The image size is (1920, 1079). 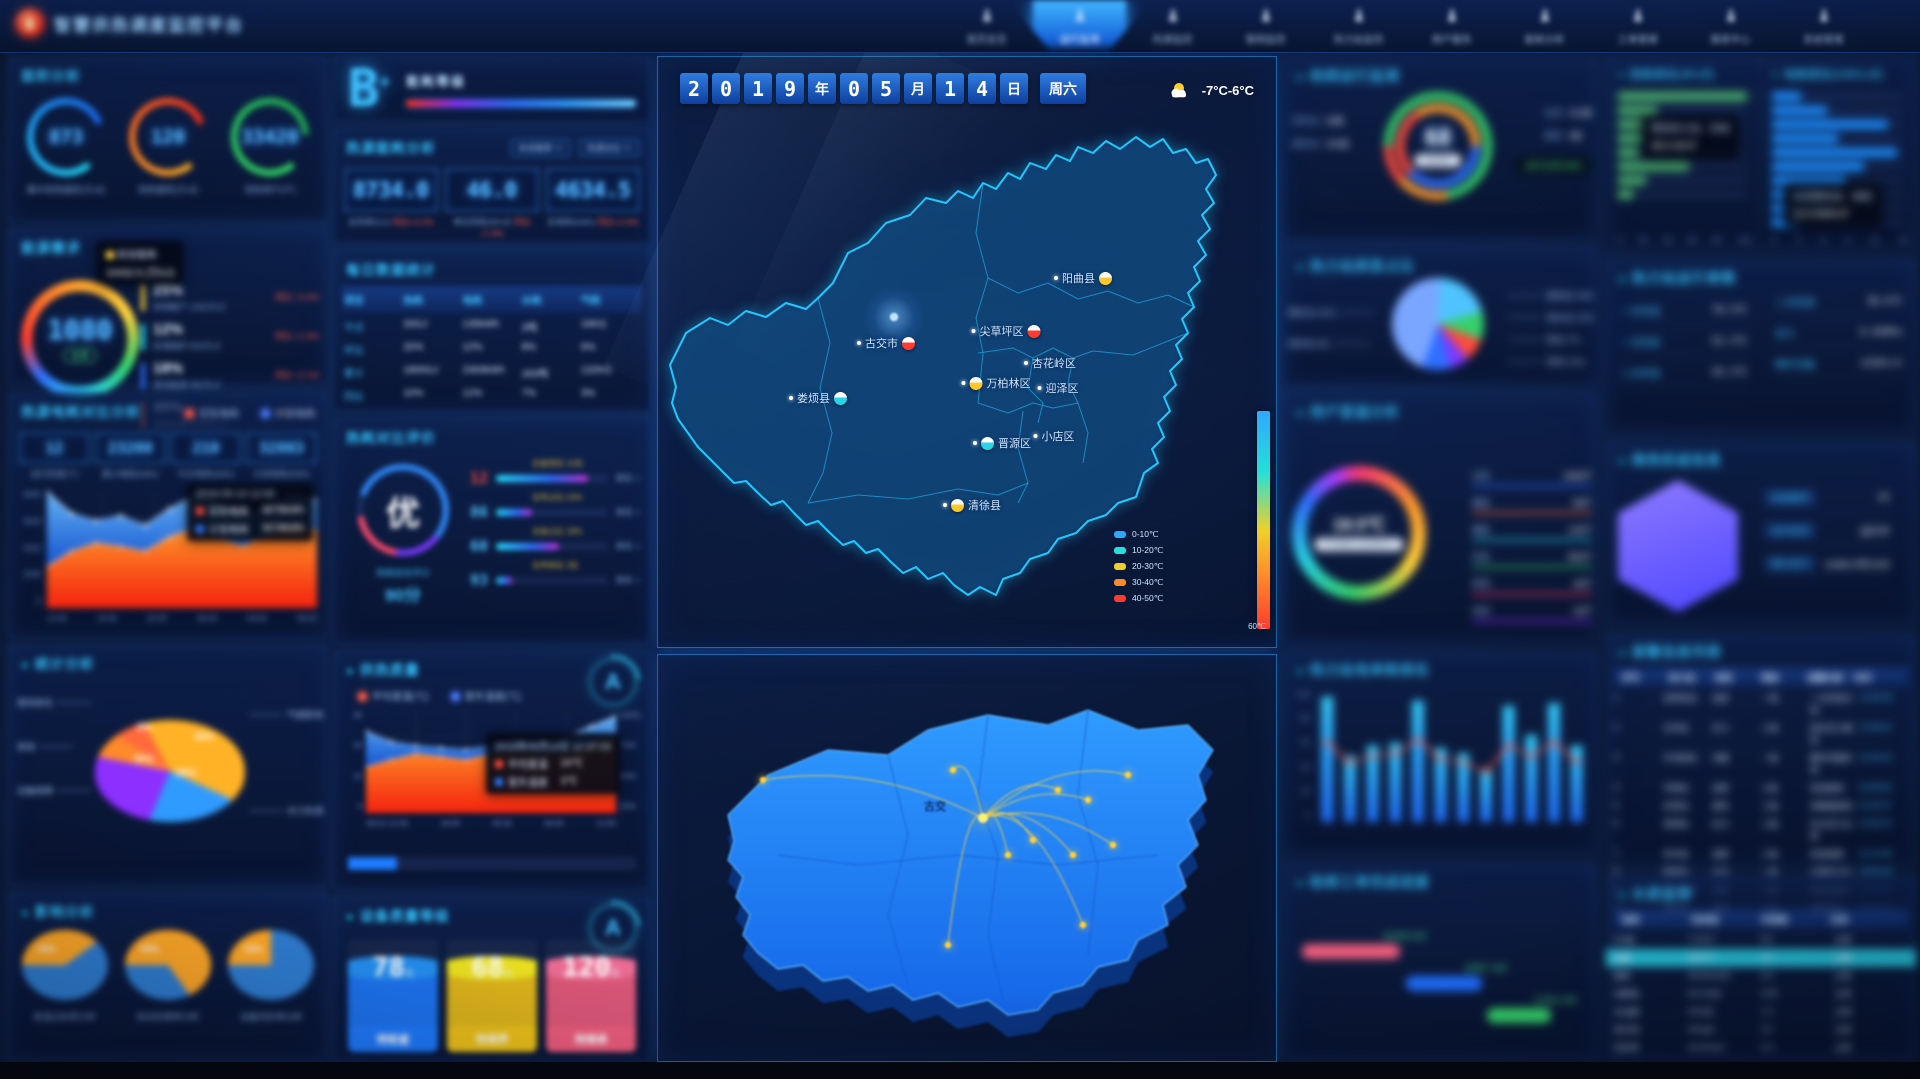 I want to click on nav-label: 热源监控, so click(x=1172, y=40).